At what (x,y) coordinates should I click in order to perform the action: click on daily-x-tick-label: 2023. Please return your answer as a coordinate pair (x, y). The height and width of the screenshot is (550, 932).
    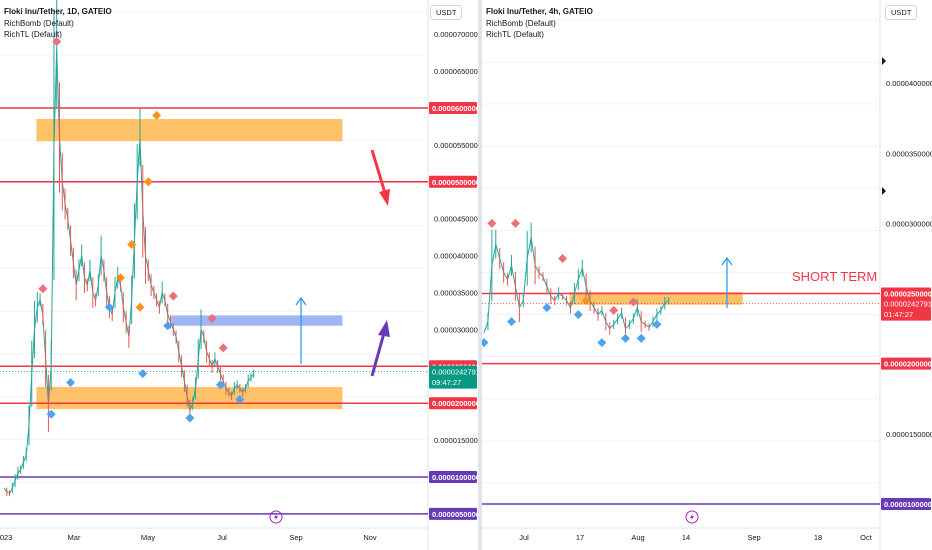
    Looking at the image, I should click on (6, 537).